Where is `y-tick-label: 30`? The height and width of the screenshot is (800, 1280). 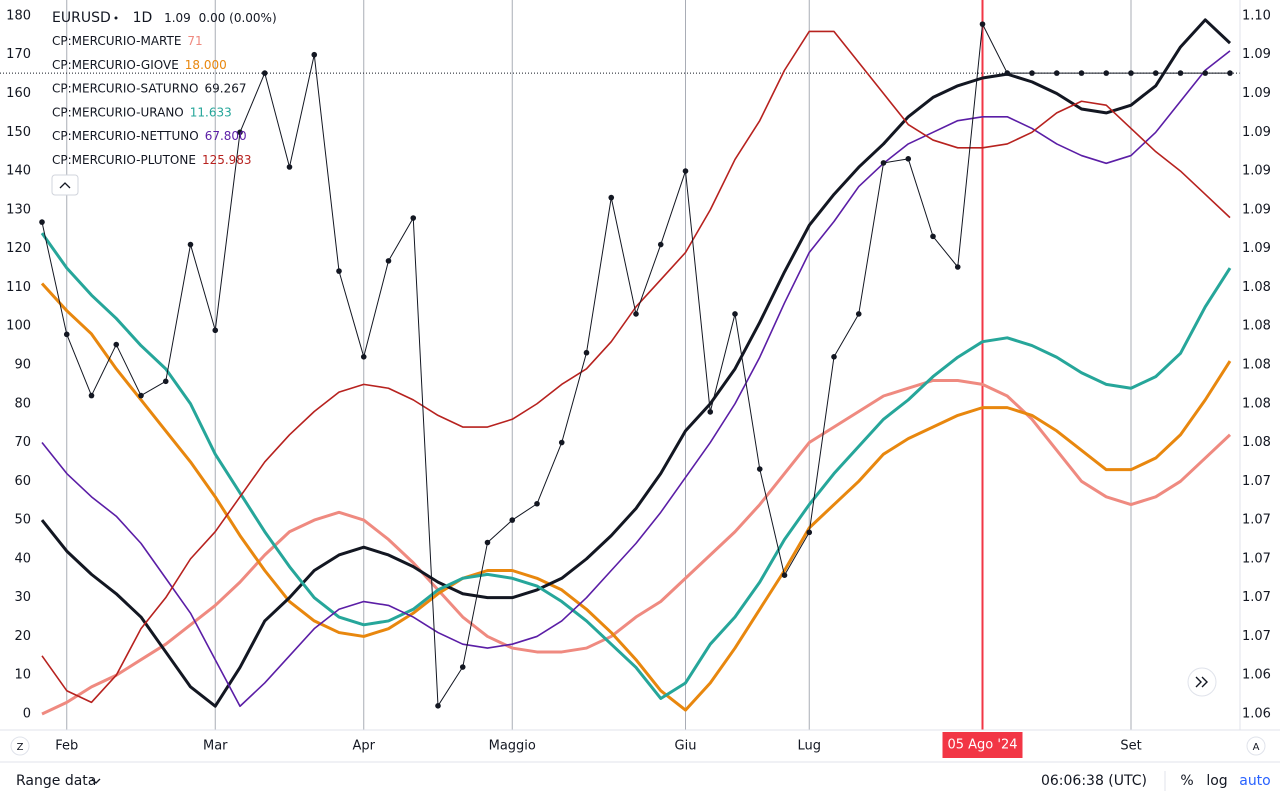 y-tick-label: 30 is located at coordinates (22, 597).